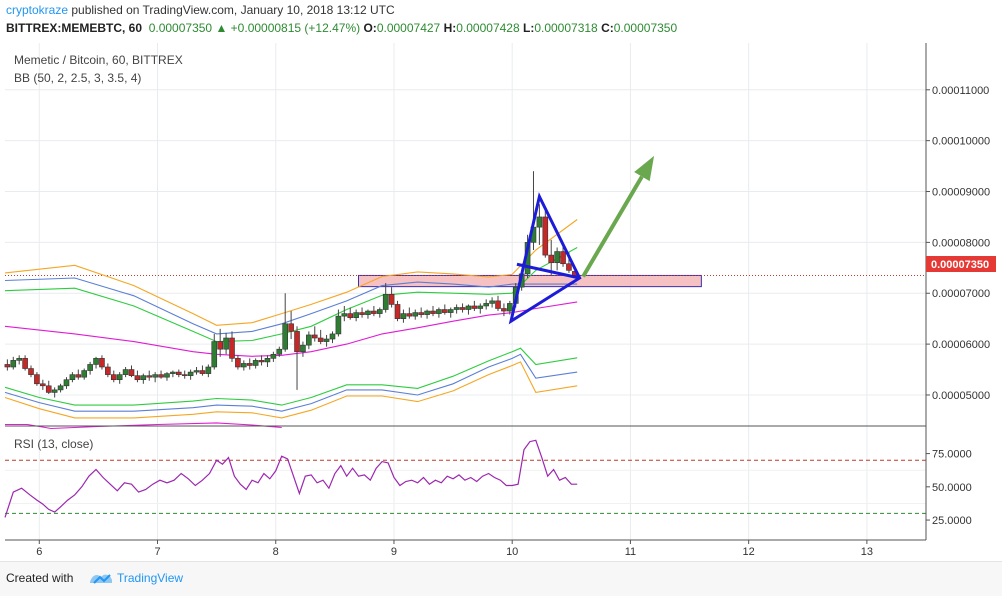 This screenshot has height=596, width=1002. Describe the element at coordinates (276, 552) in the screenshot. I see `time-tick-label-2: 8` at that location.